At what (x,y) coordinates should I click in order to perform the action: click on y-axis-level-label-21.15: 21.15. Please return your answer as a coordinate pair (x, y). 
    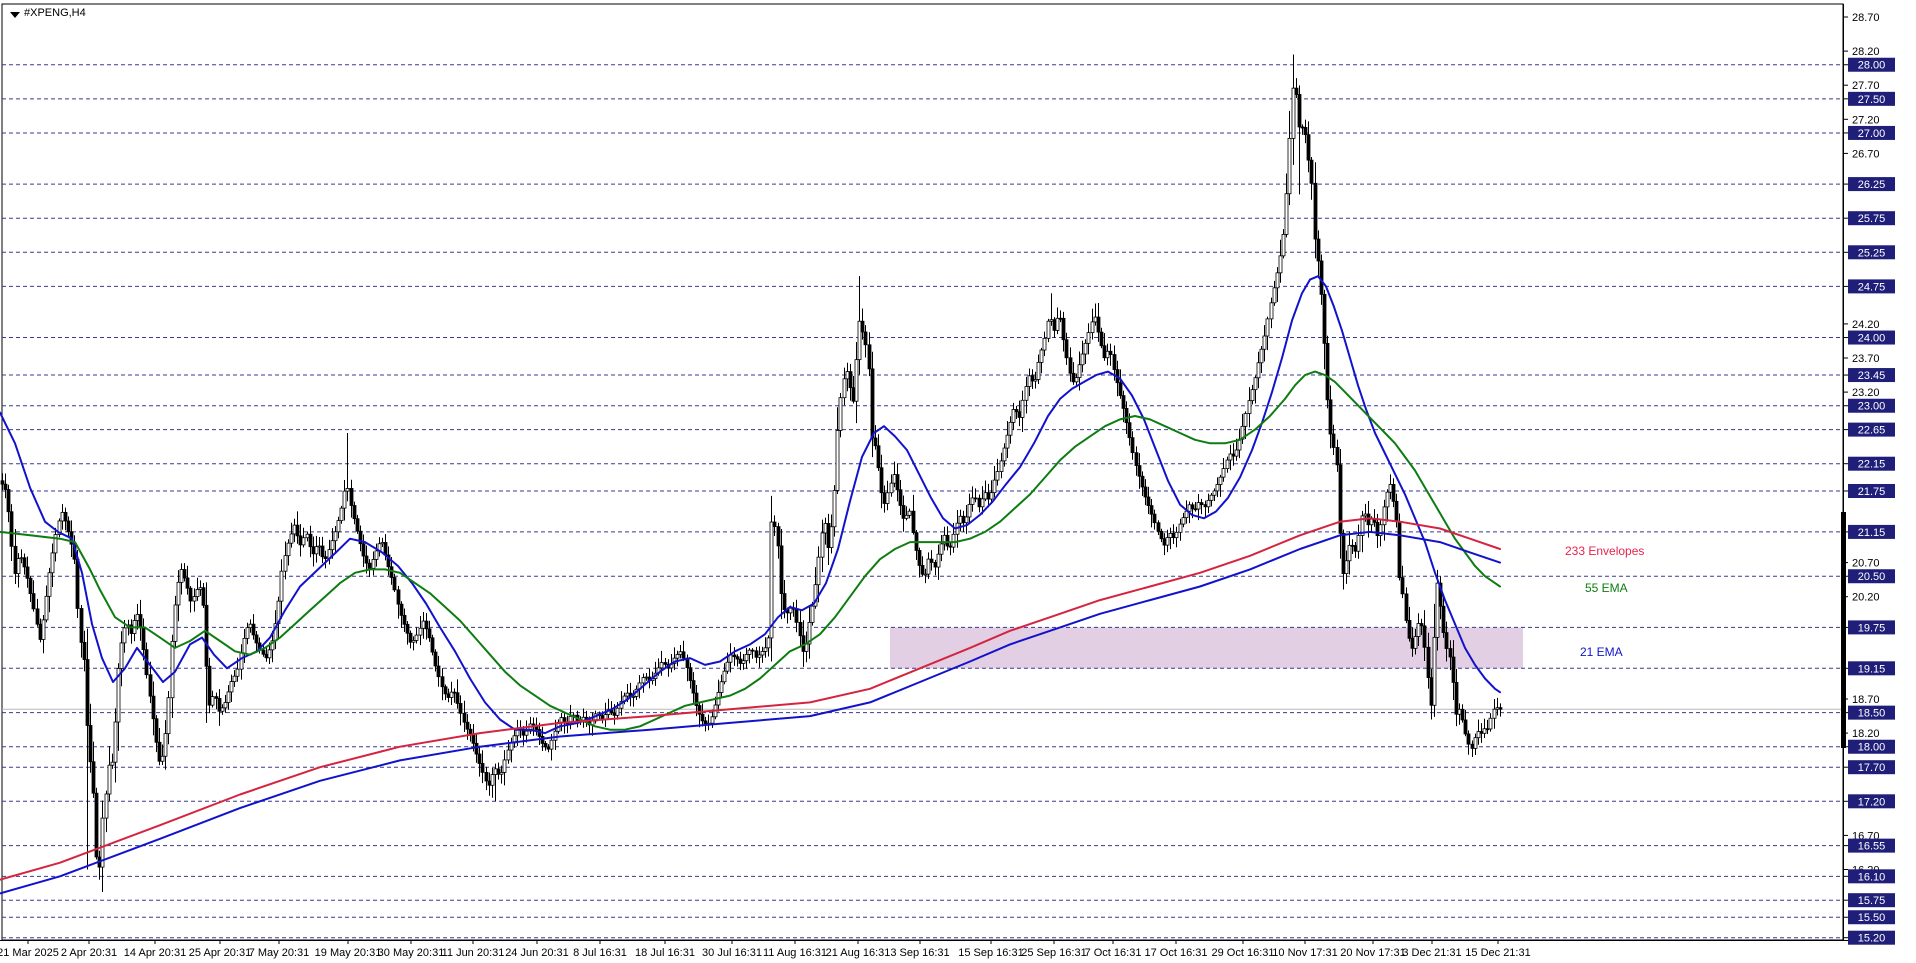
    Looking at the image, I should click on (1872, 533).